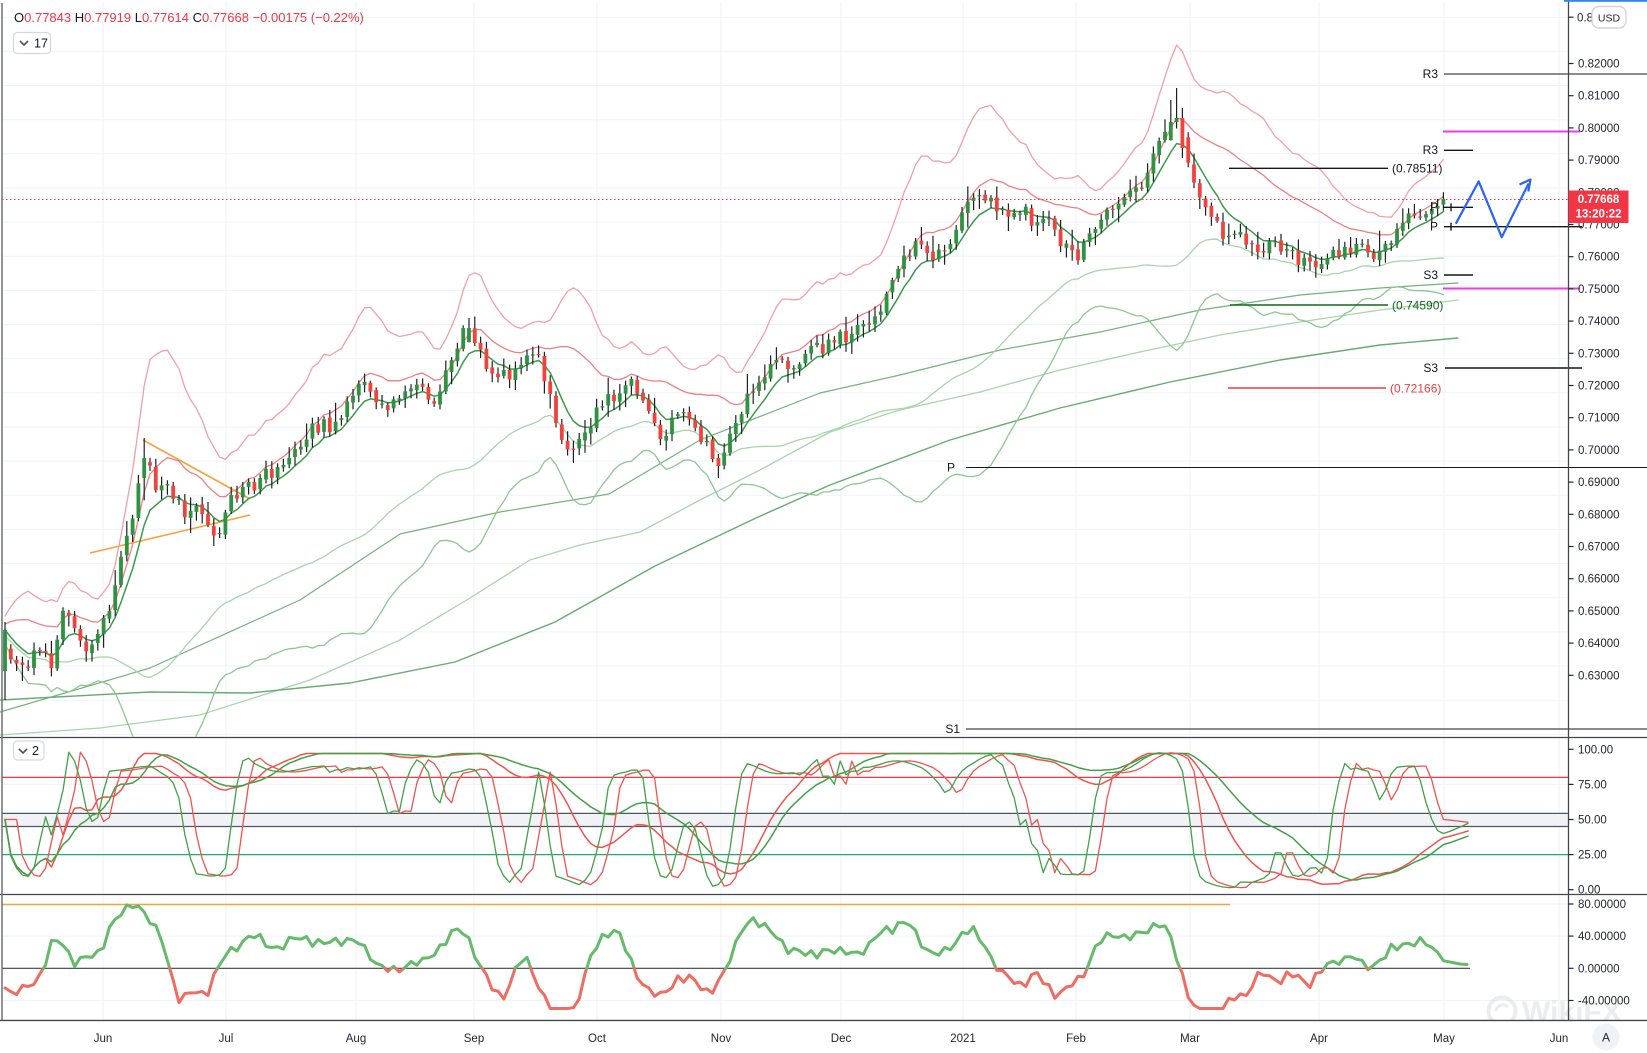  I want to click on svg-text: May, so click(1444, 1039).